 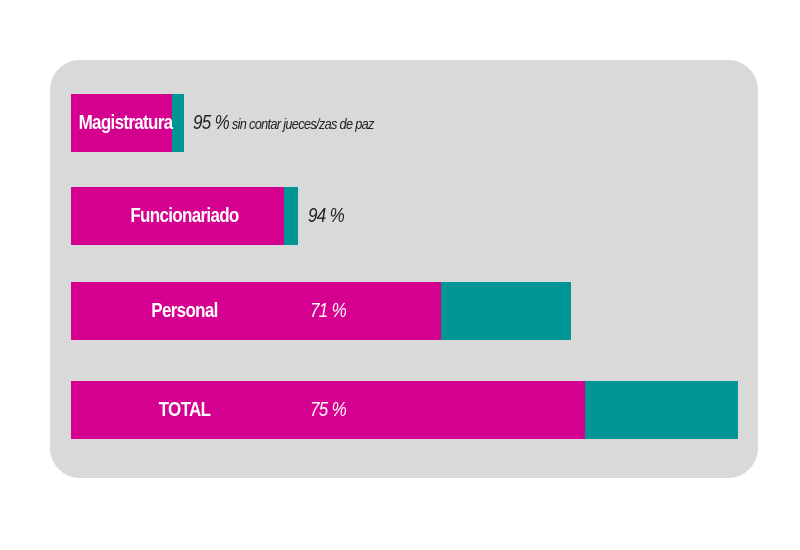 I want to click on value-text: 94 %, so click(x=326, y=216).